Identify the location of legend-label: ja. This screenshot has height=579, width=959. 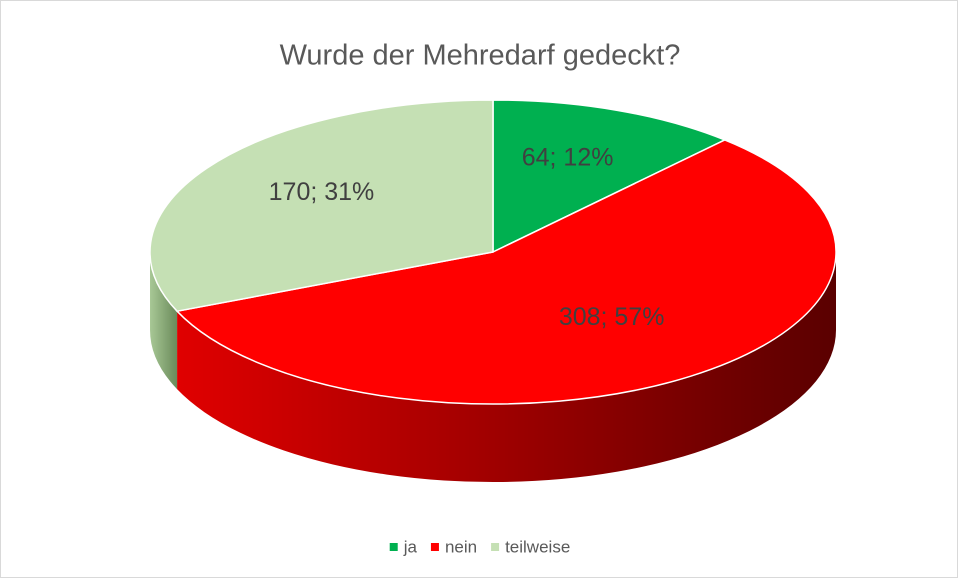
(410, 546).